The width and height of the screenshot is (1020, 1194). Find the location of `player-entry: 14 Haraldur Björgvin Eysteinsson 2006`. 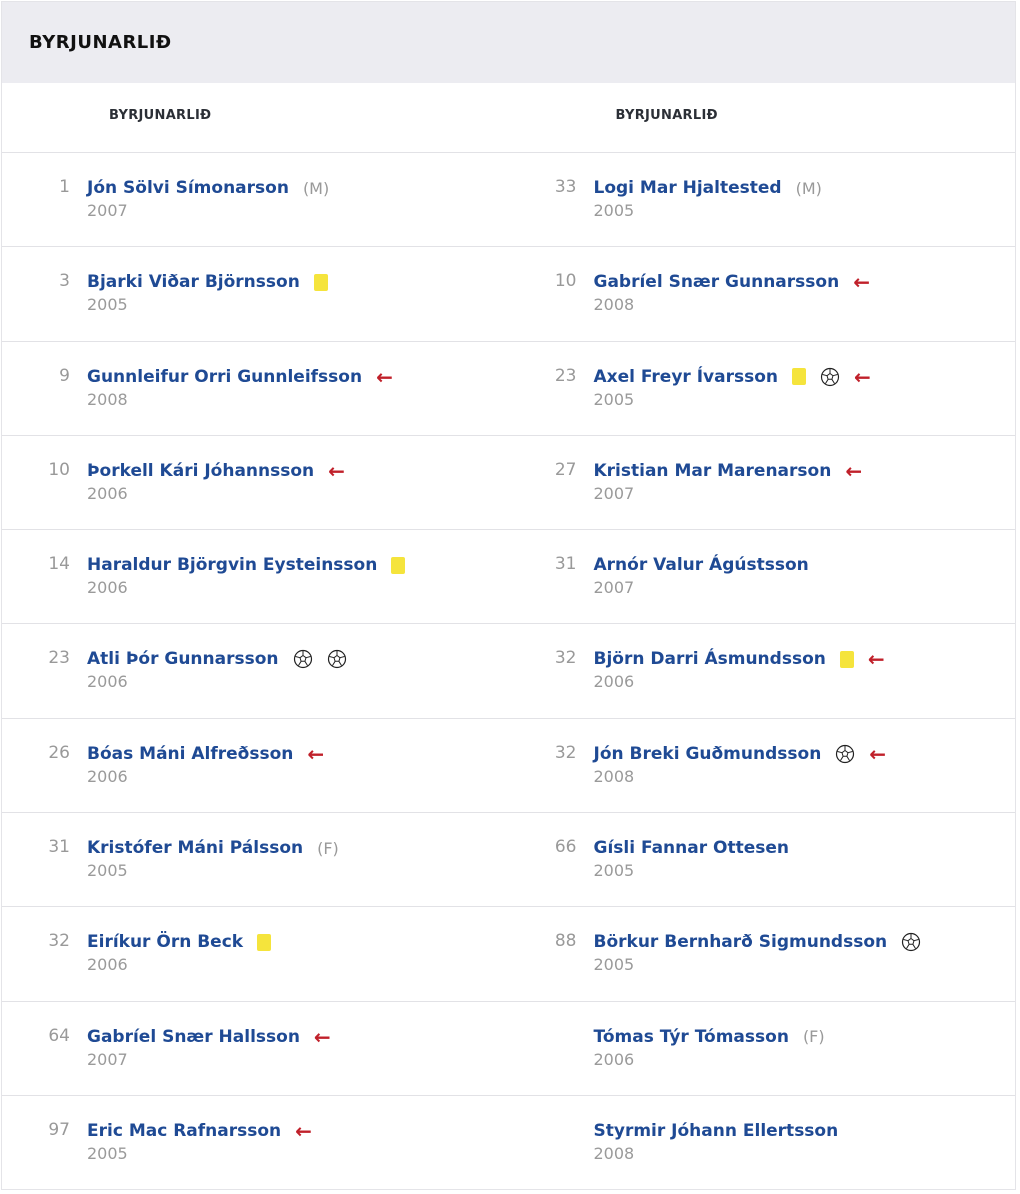

player-entry: 14 Haraldur Björgvin Eysteinsson 2006 is located at coordinates (255, 576).